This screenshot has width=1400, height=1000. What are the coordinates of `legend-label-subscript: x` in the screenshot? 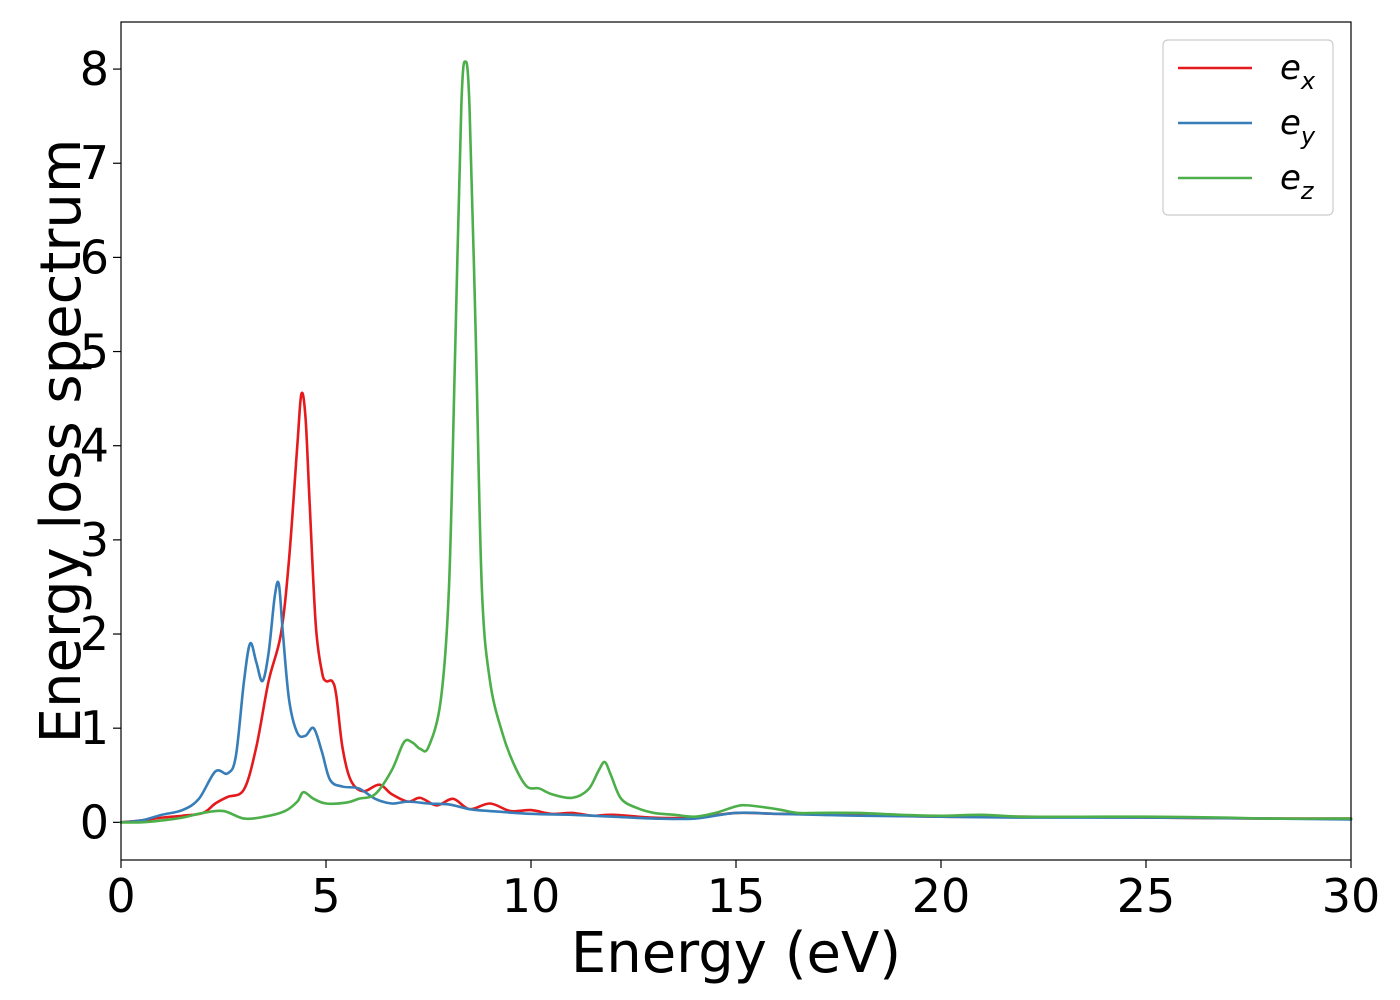 It's located at (1308, 81).